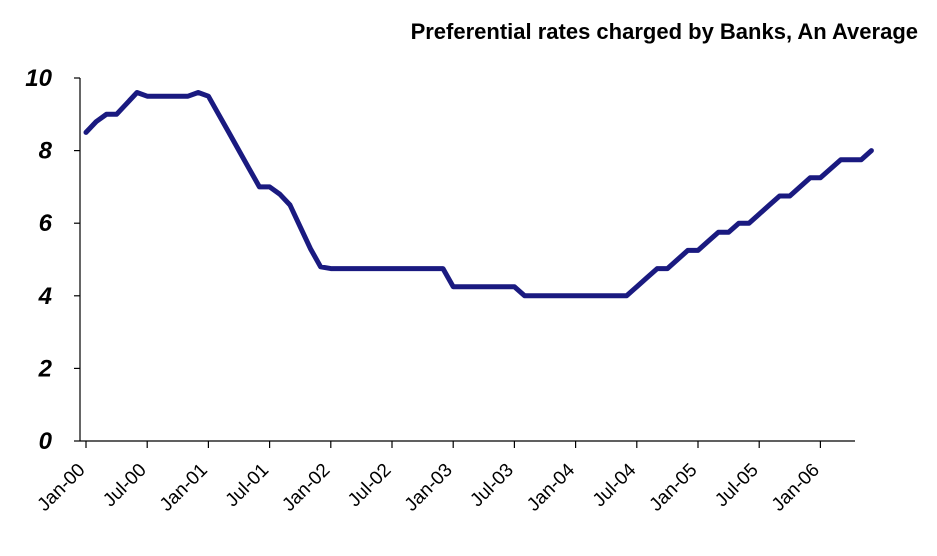  Describe the element at coordinates (124, 485) in the screenshot. I see `x-tick-label: Jul-00` at that location.